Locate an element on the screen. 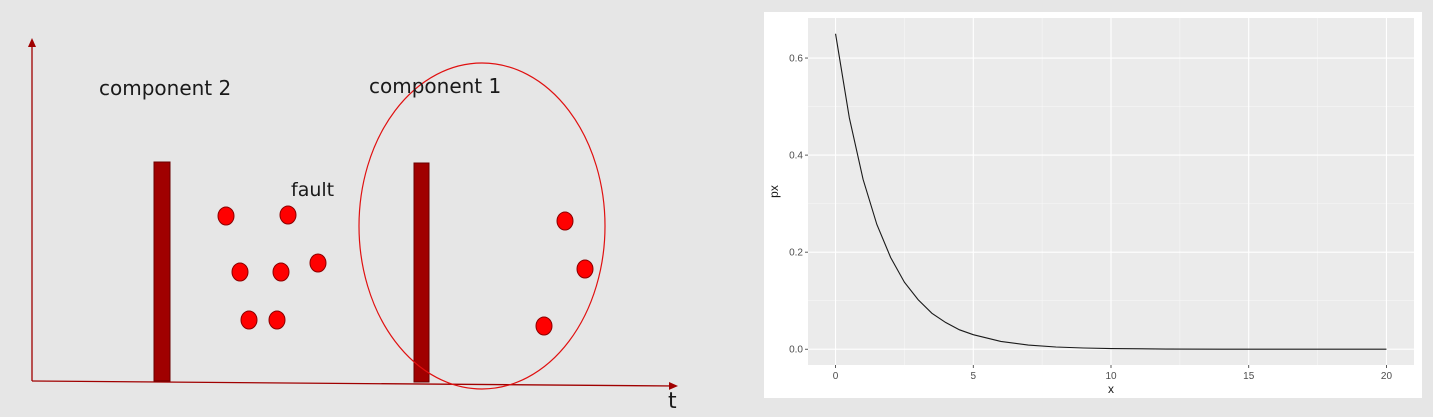 This screenshot has width=1433, height=417. y-tick-label: 0.0 is located at coordinates (796, 350).